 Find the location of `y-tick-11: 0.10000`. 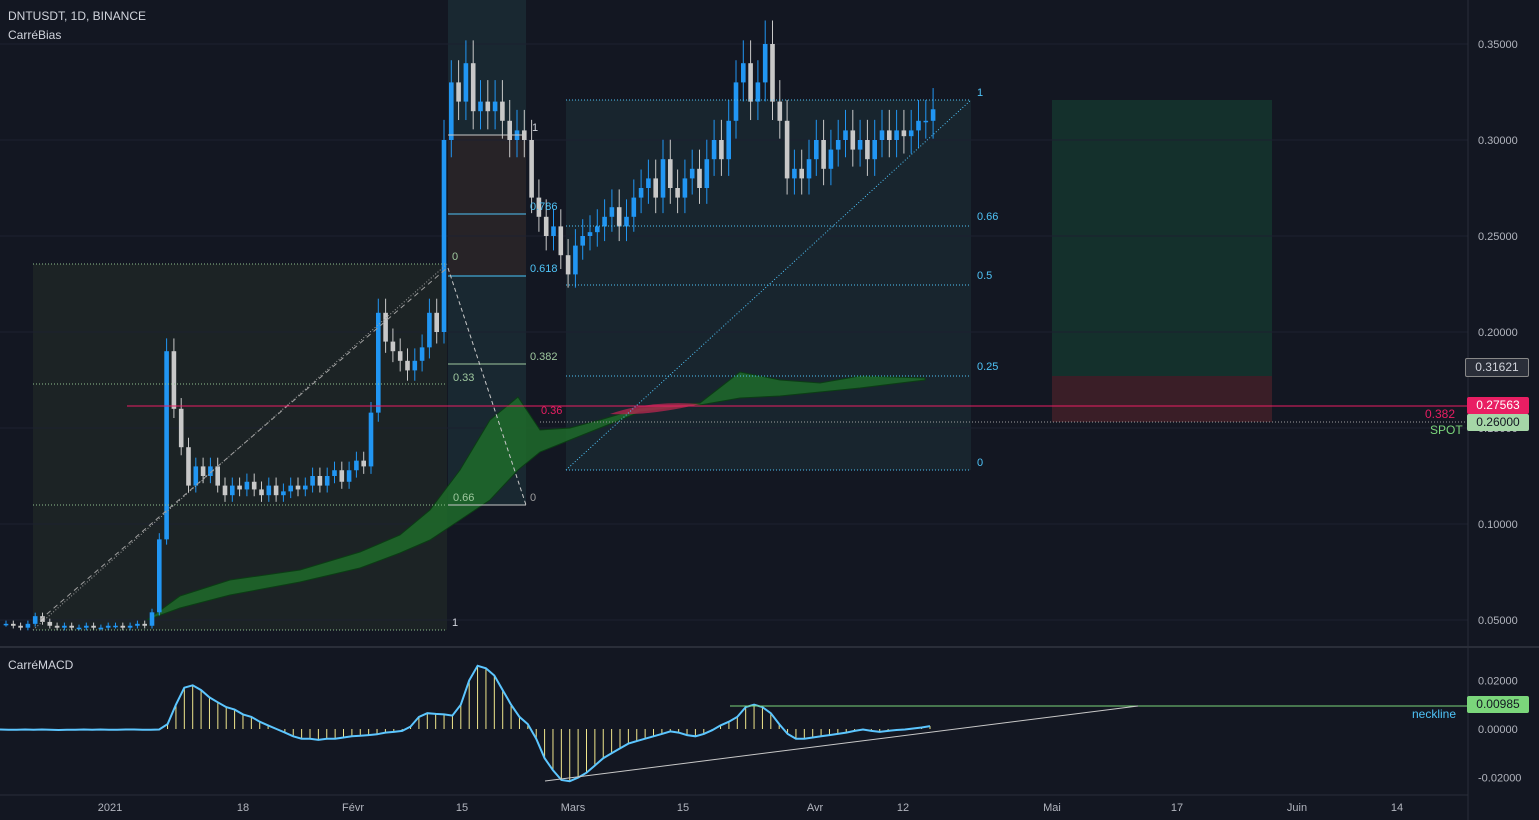

y-tick-11: 0.10000 is located at coordinates (1498, 525).